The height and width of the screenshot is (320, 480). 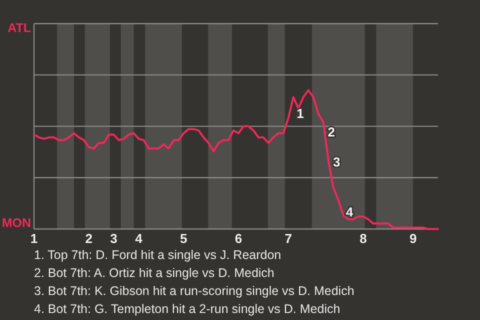 What do you see at coordinates (336, 162) in the screenshot?
I see `annotation: 3` at bounding box center [336, 162].